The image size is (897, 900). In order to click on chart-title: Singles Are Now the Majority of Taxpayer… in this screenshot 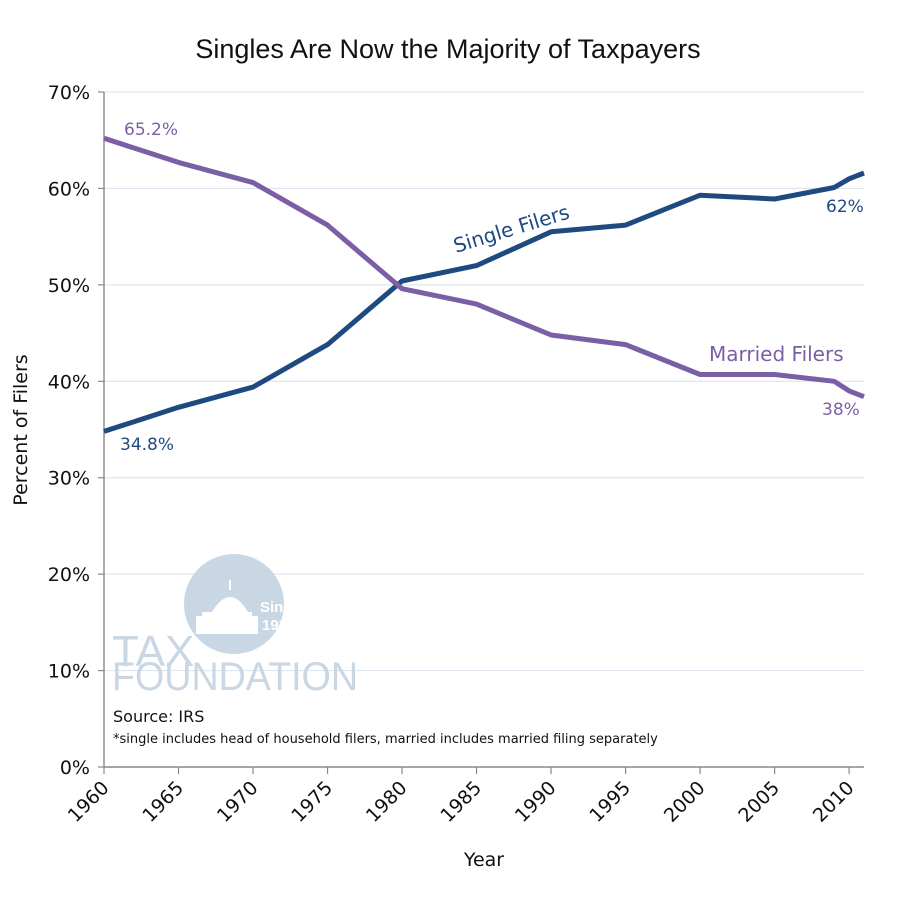, I will do `click(447, 49)`.